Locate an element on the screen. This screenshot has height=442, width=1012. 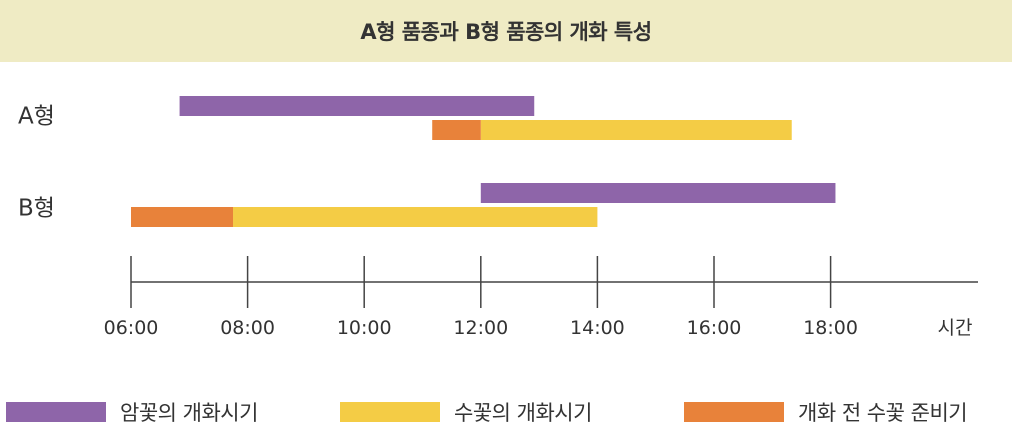
bar-prep-a is located at coordinates (456, 130).